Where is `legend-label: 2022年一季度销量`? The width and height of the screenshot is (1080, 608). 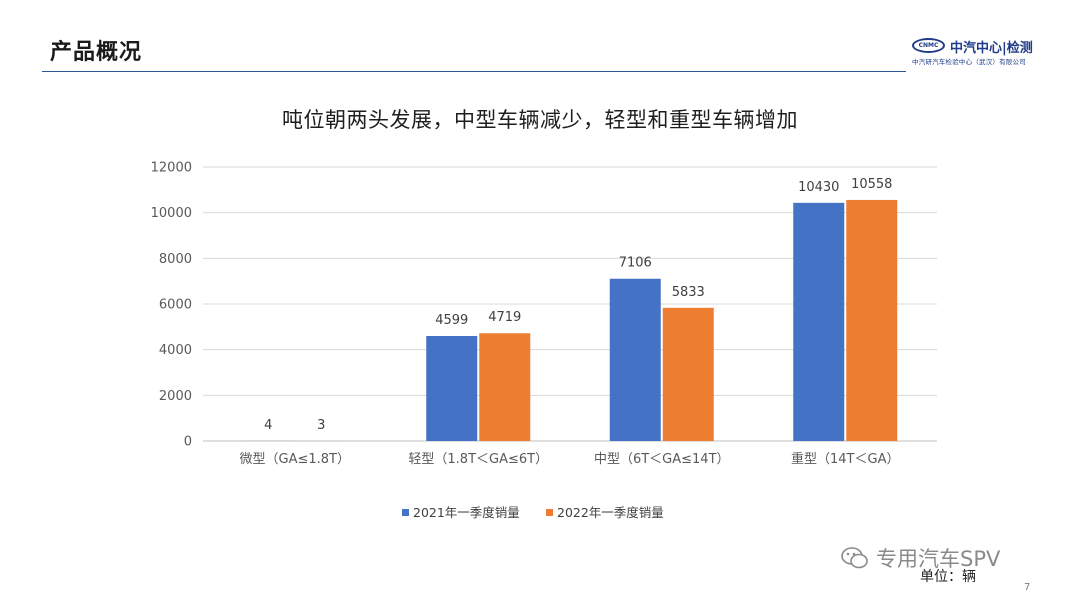 legend-label: 2022年一季度销量 is located at coordinates (610, 512).